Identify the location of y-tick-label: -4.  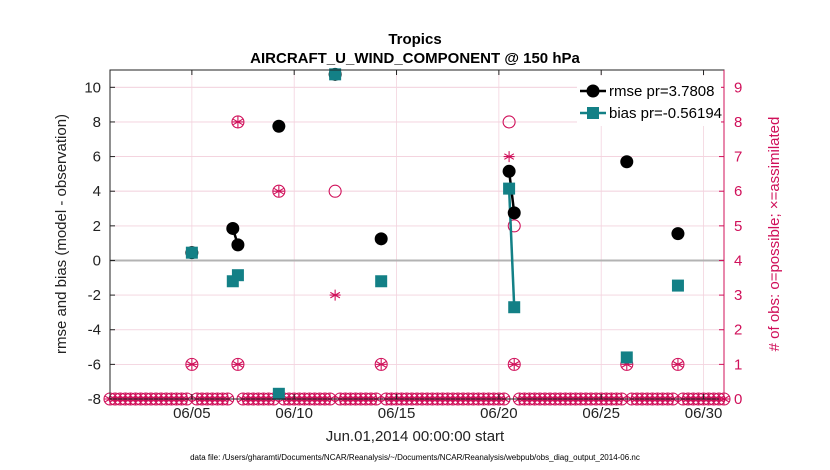
(94, 330).